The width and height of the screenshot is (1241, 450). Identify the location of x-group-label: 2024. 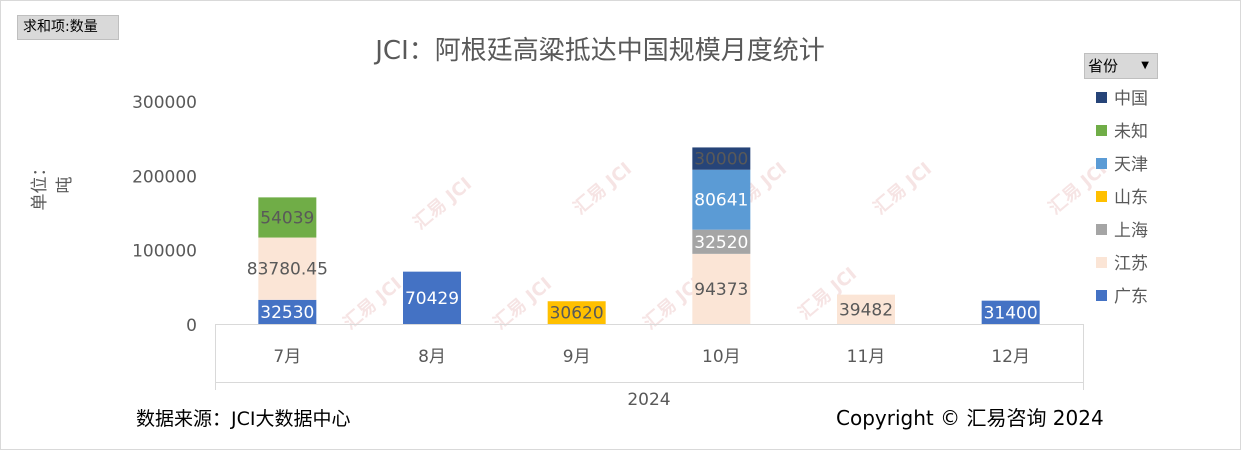
(648, 400).